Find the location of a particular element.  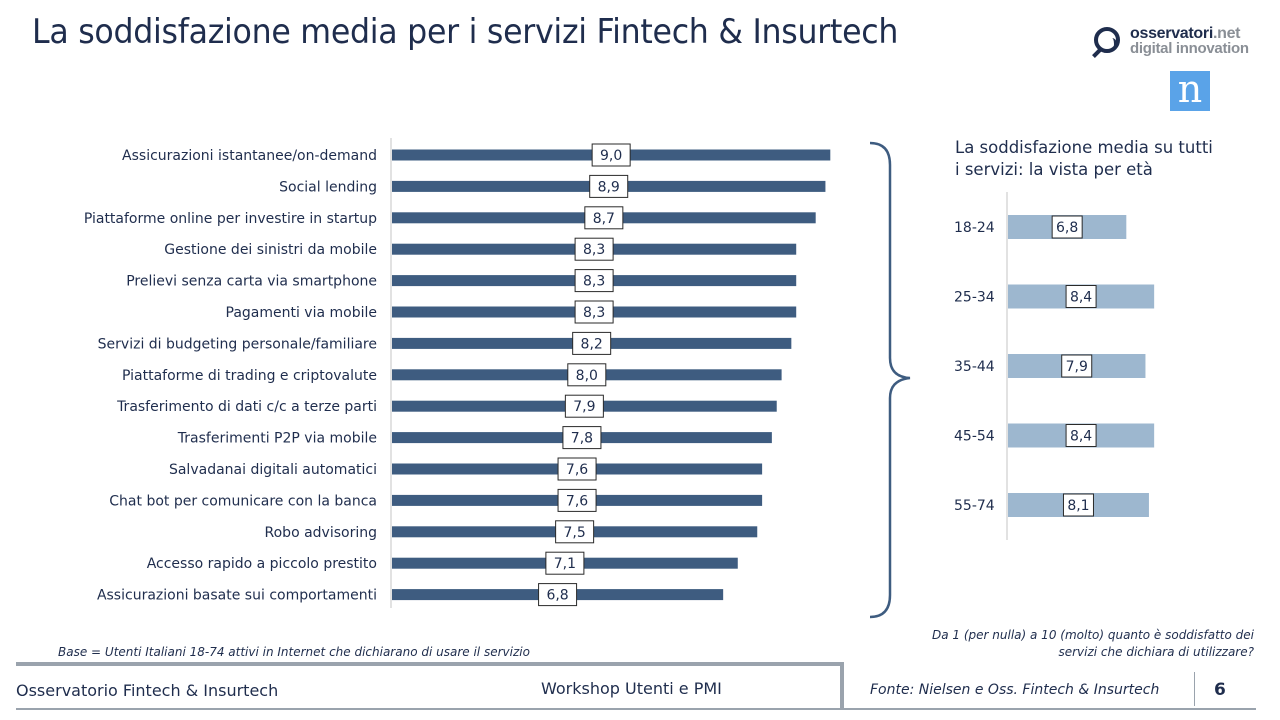

data-label: 8,0 is located at coordinates (587, 376).